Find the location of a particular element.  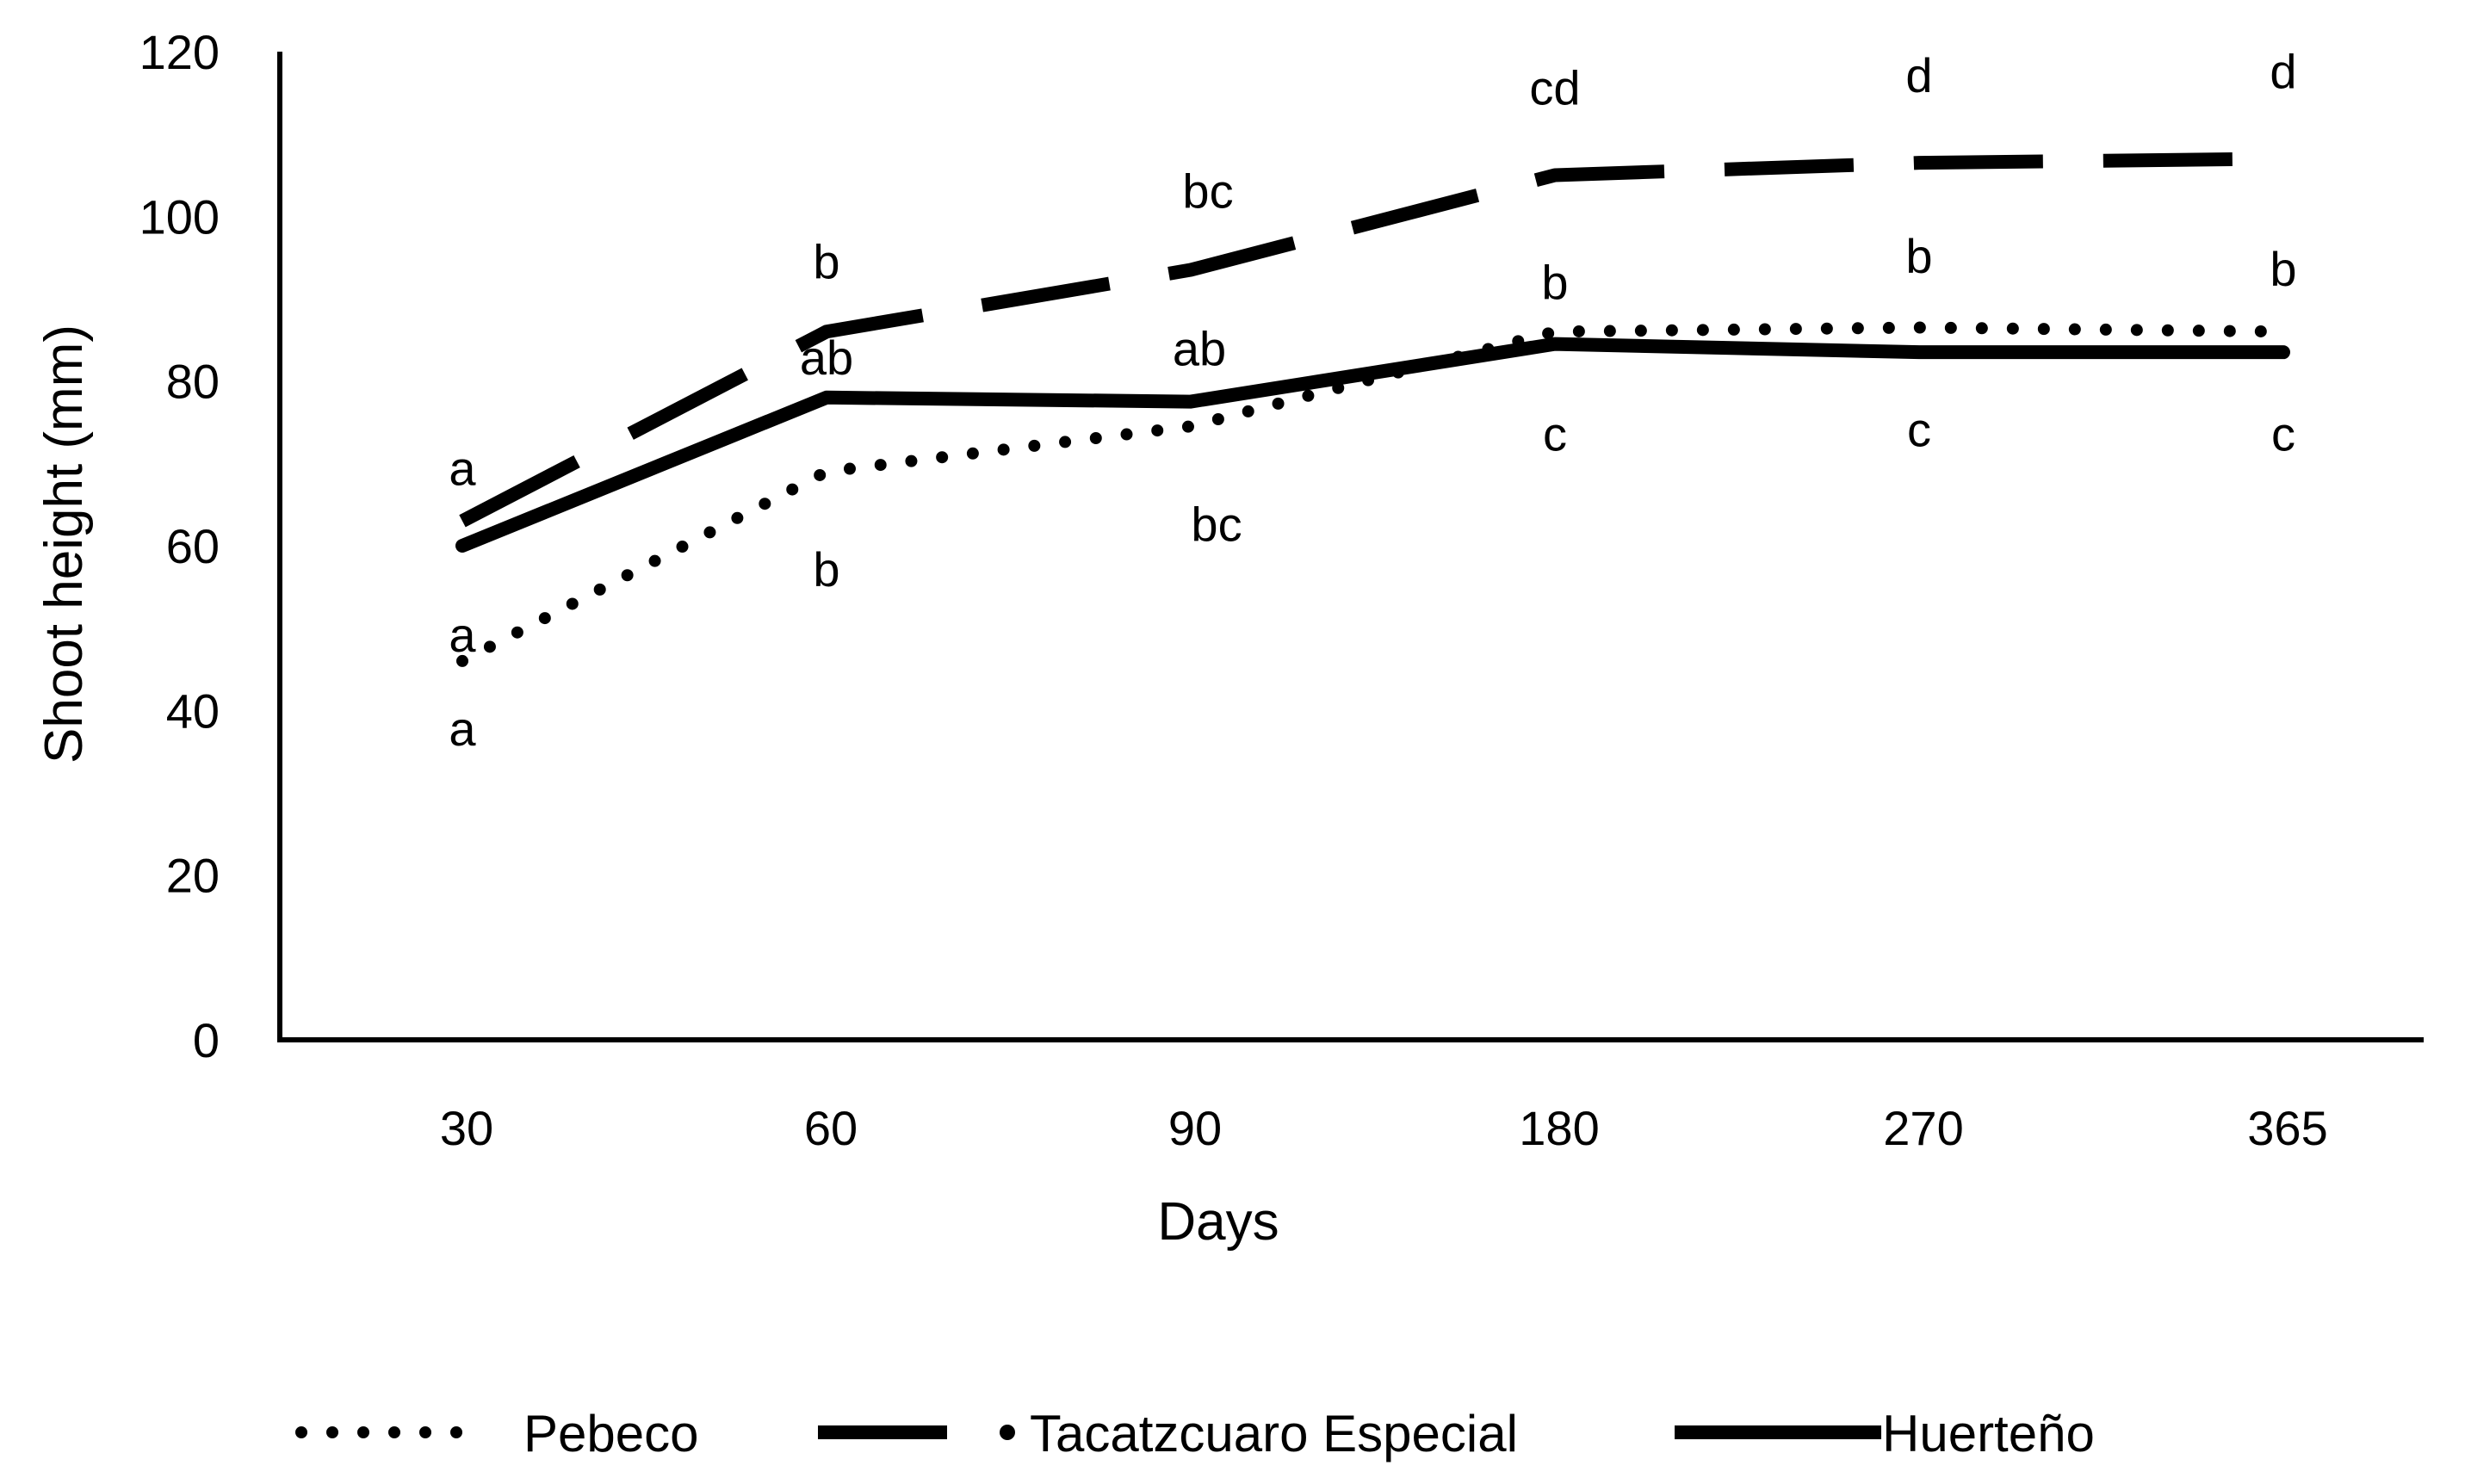

y-tick-label: 80 is located at coordinates (193, 382).